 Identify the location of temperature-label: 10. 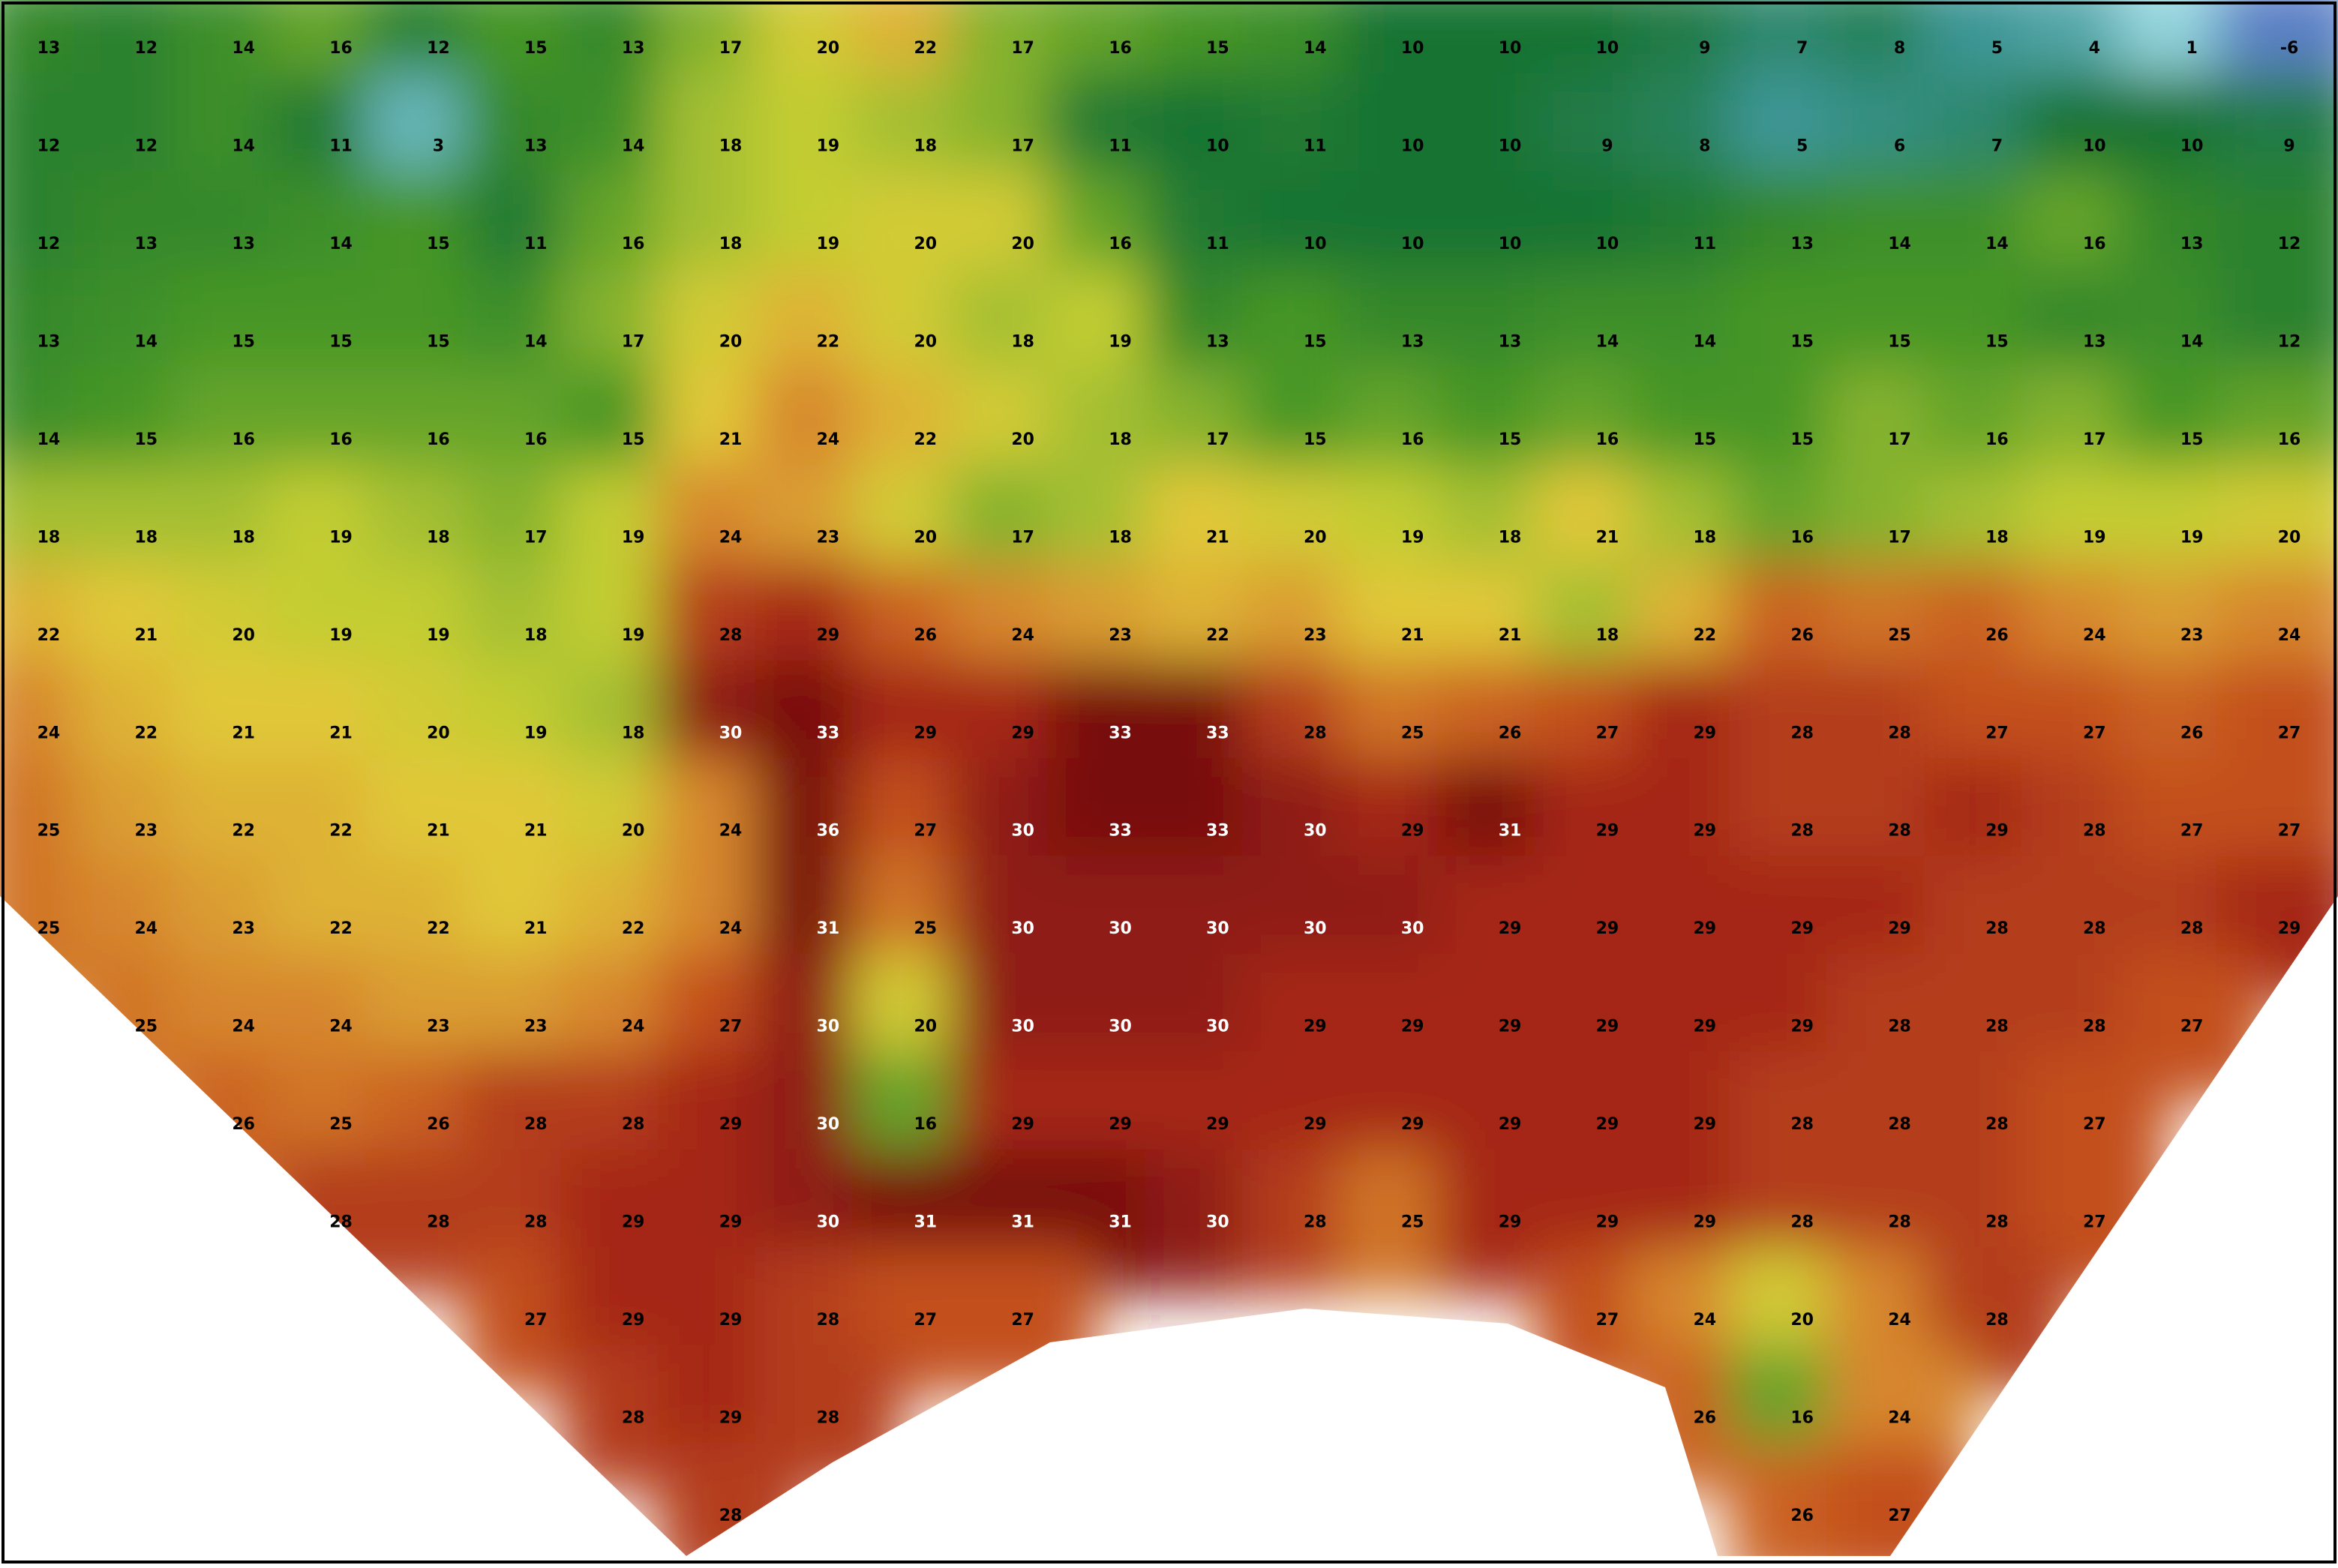
(1412, 48).